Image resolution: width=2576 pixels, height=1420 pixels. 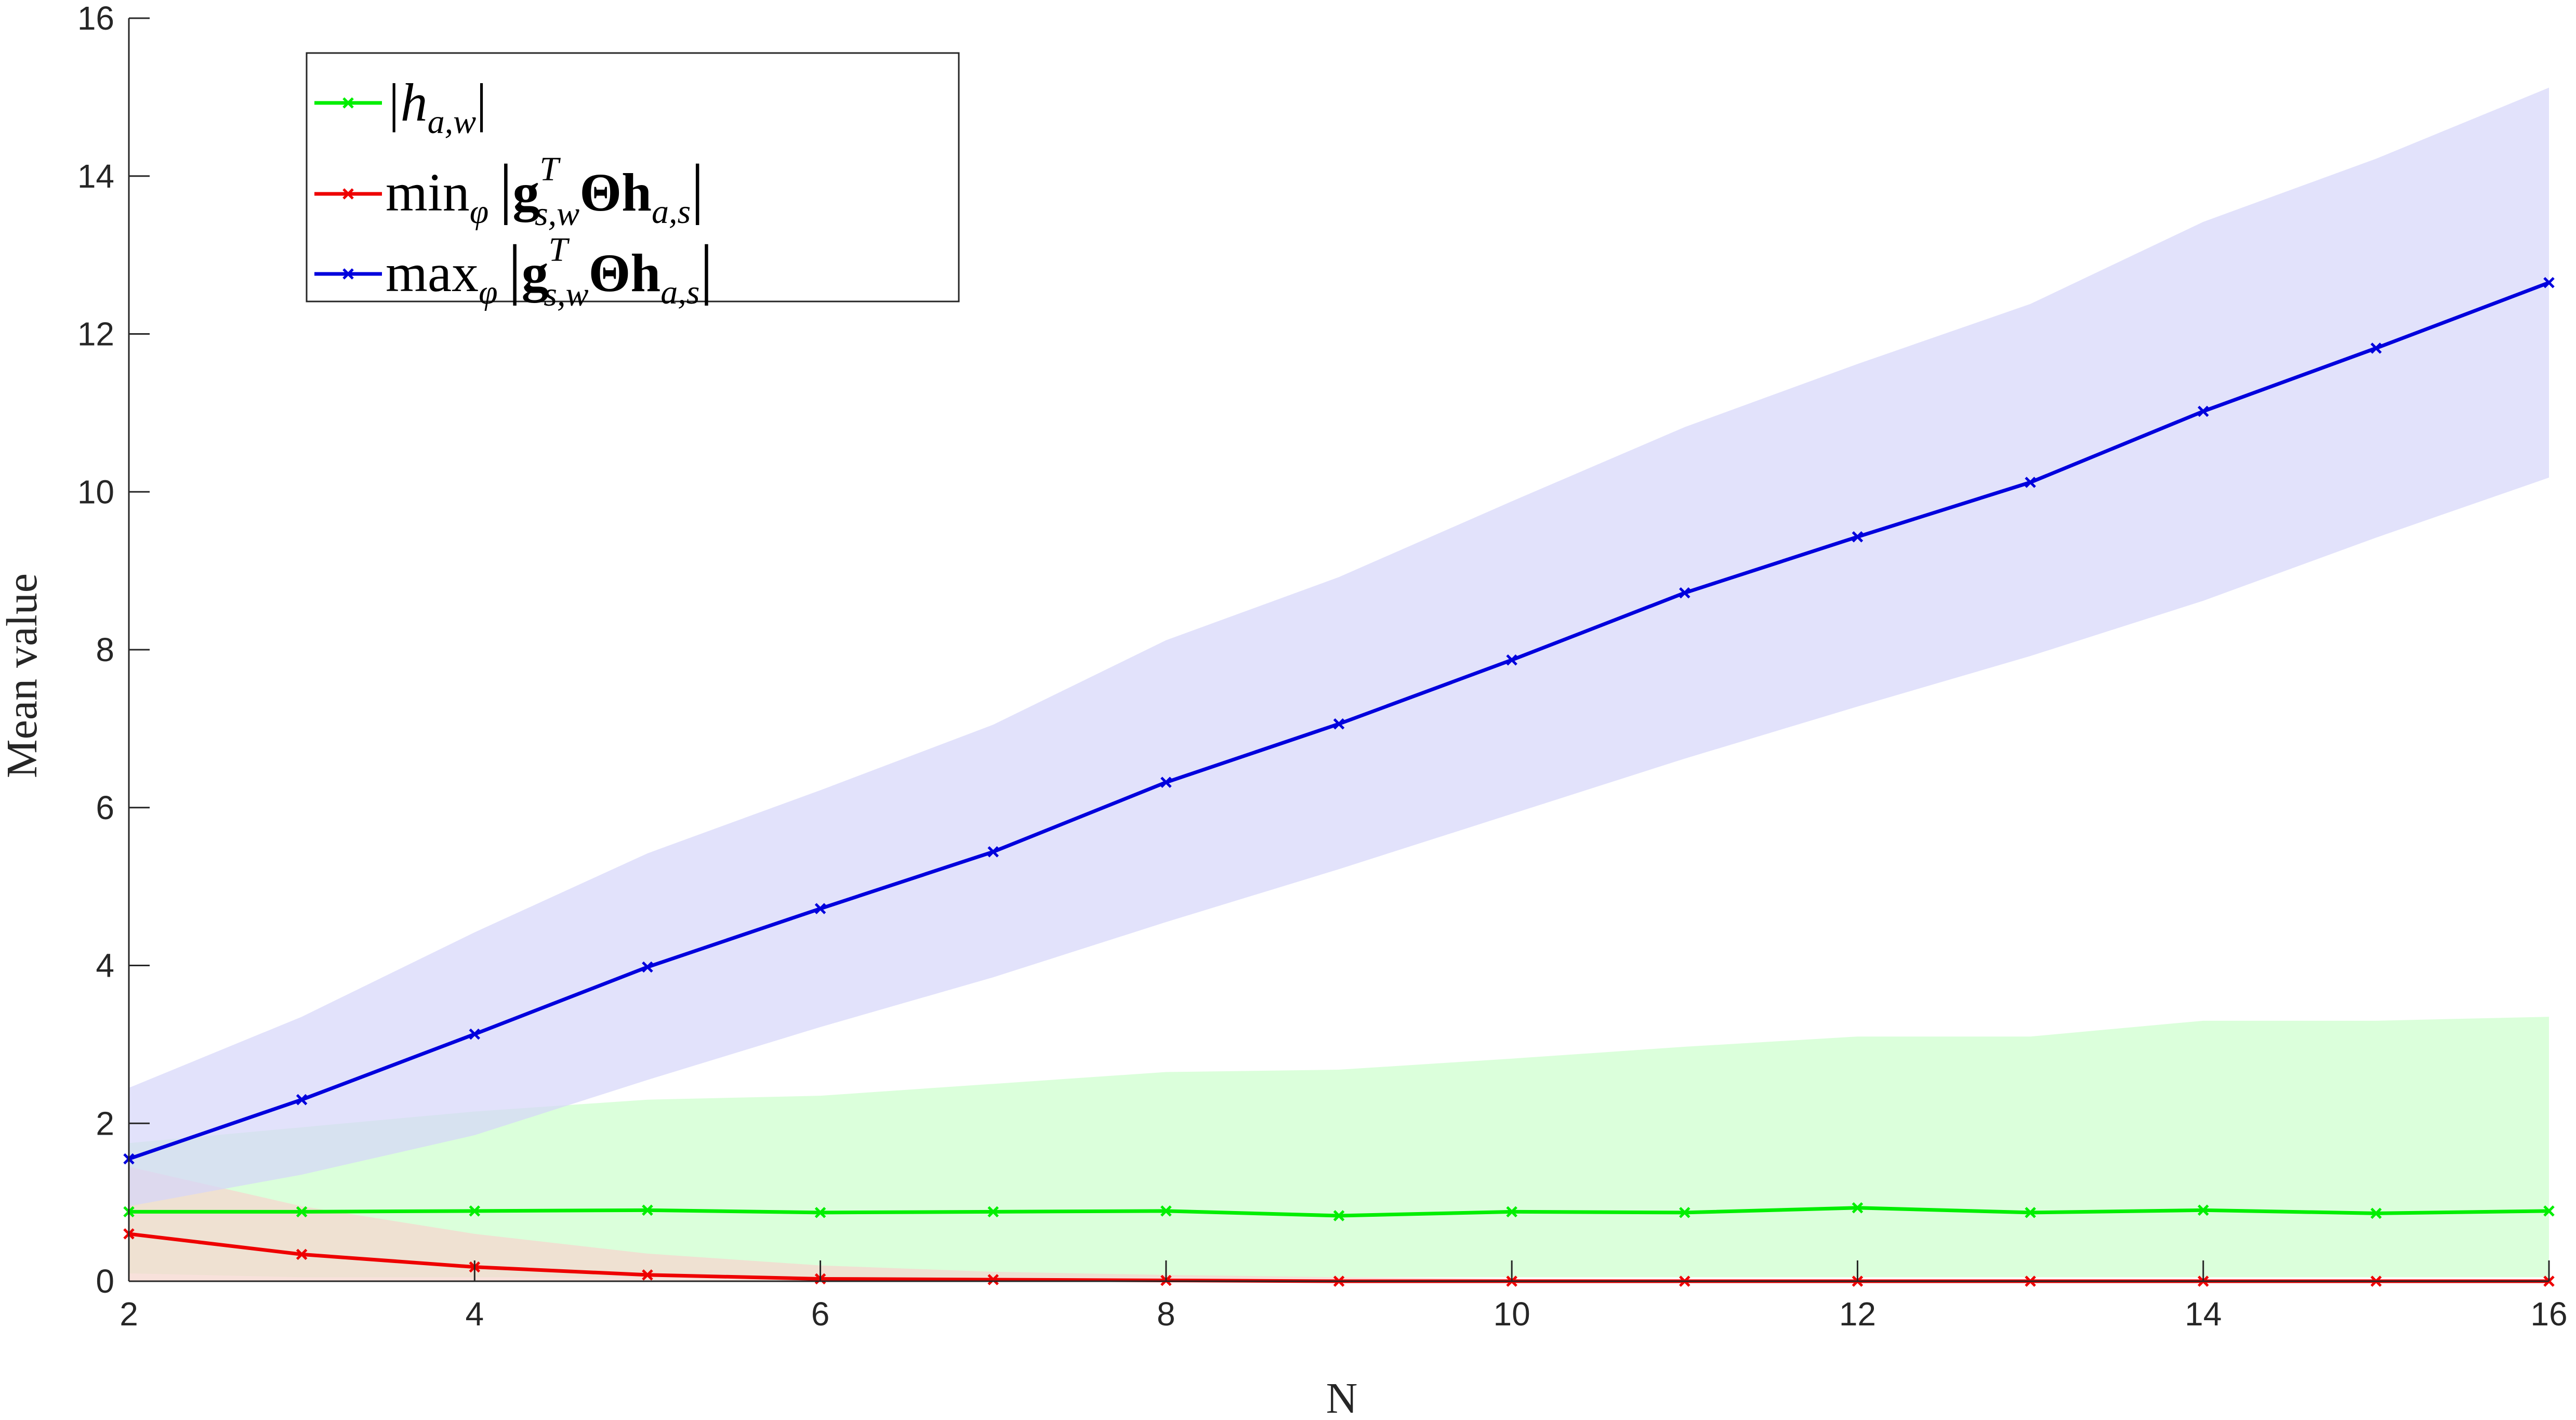 I want to click on legend-entry-3: maxφ |gT s,wΘha,s|, so click(x=513, y=272).